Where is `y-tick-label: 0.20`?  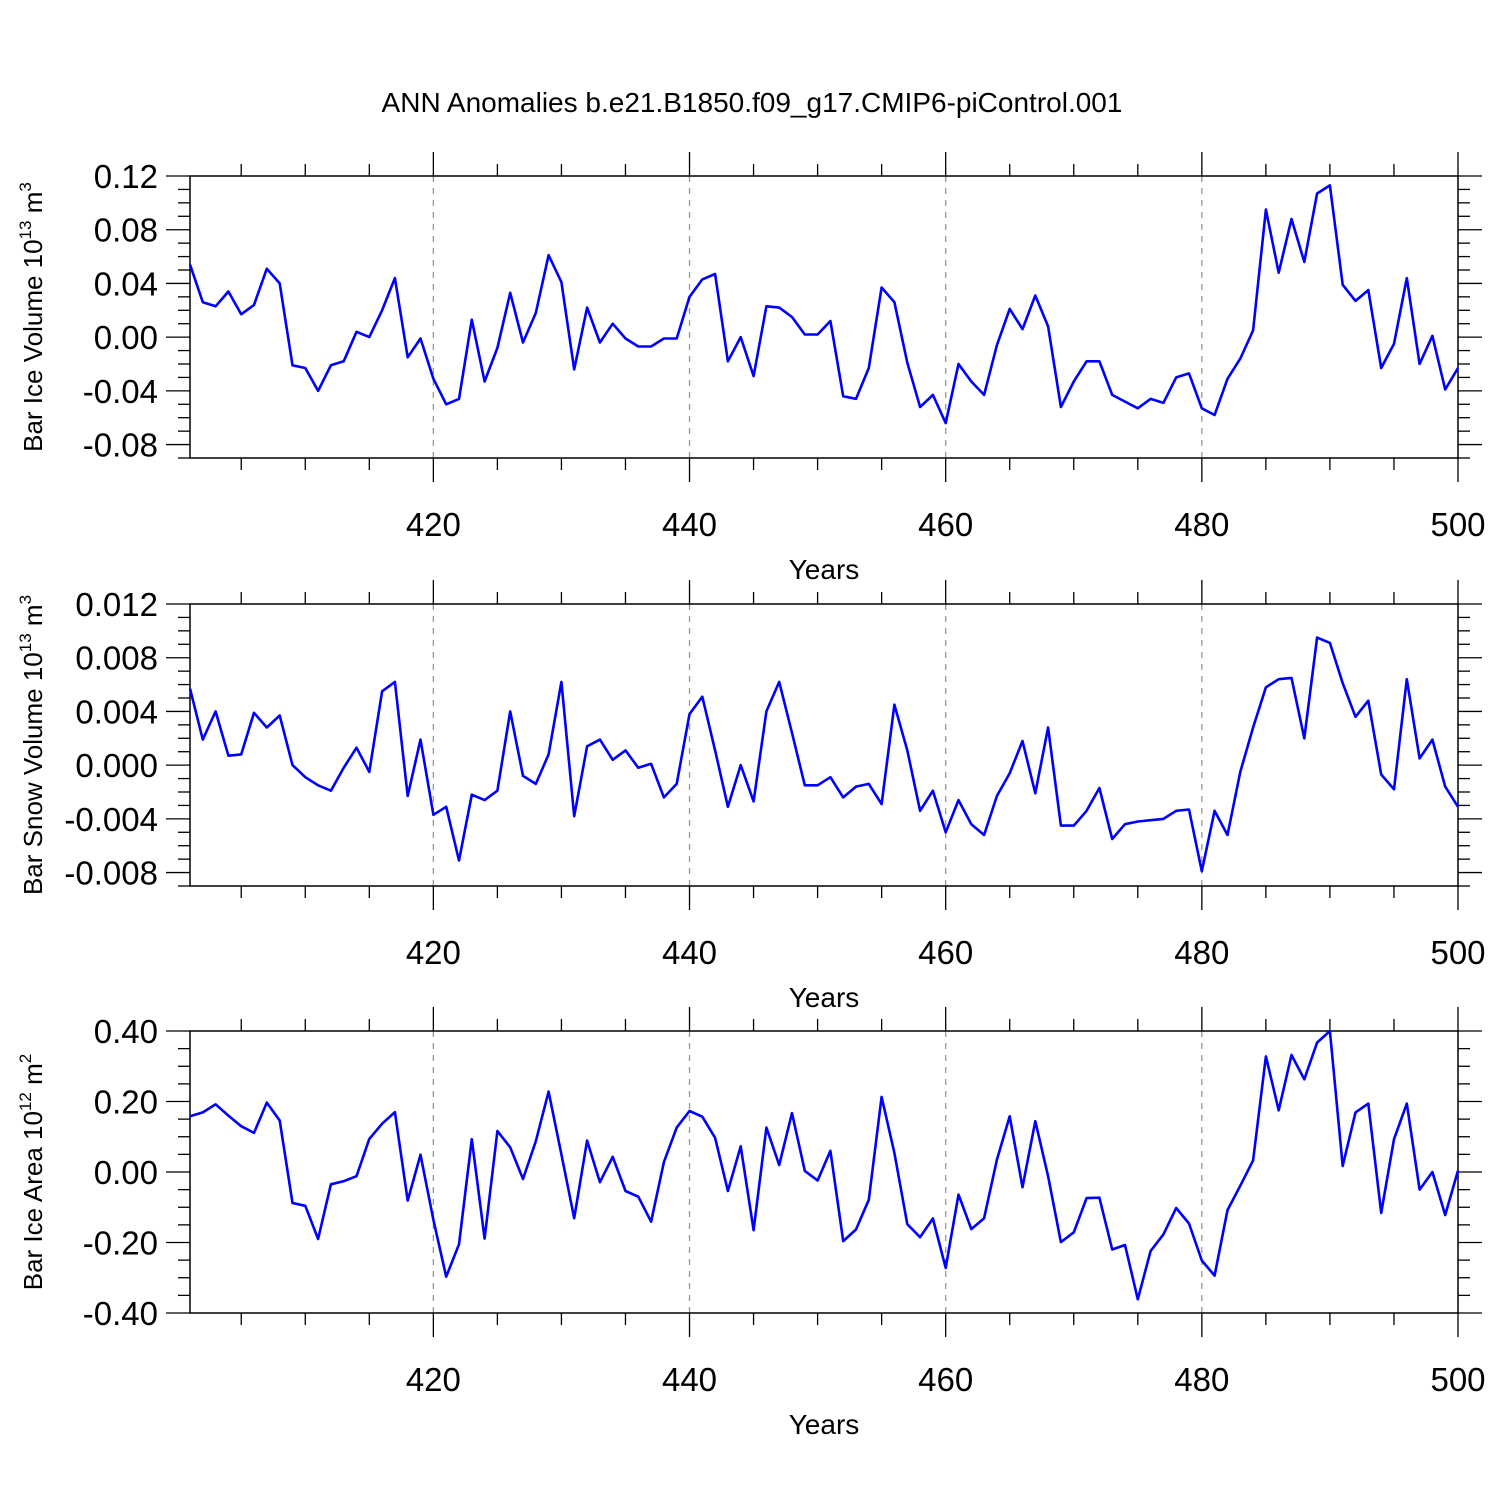 y-tick-label: 0.20 is located at coordinates (126, 1102).